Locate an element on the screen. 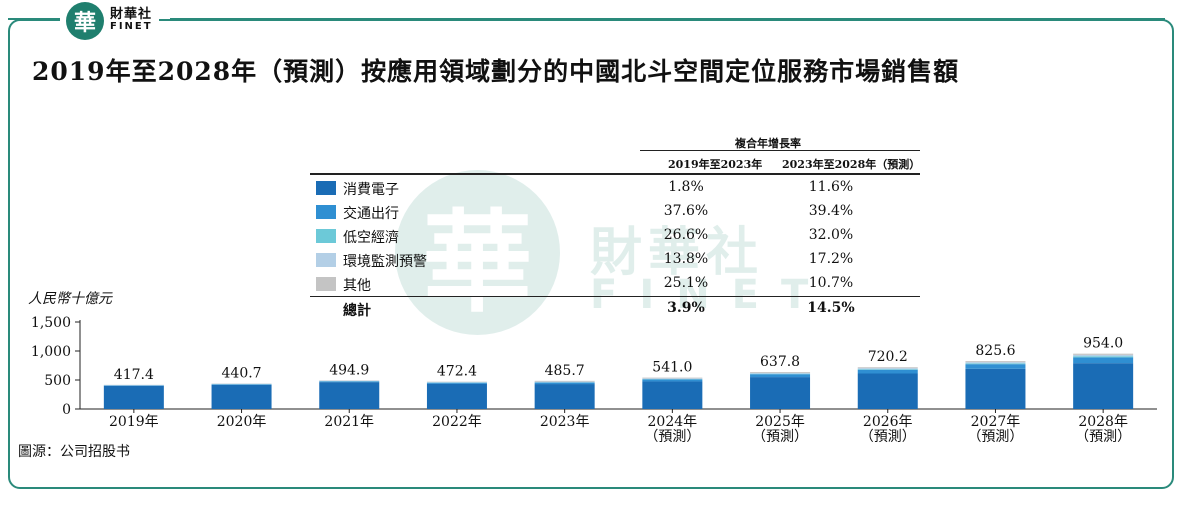 This screenshot has width=1183, height=511. source-note: 圖源：公司招股书 is located at coordinates (74, 452).